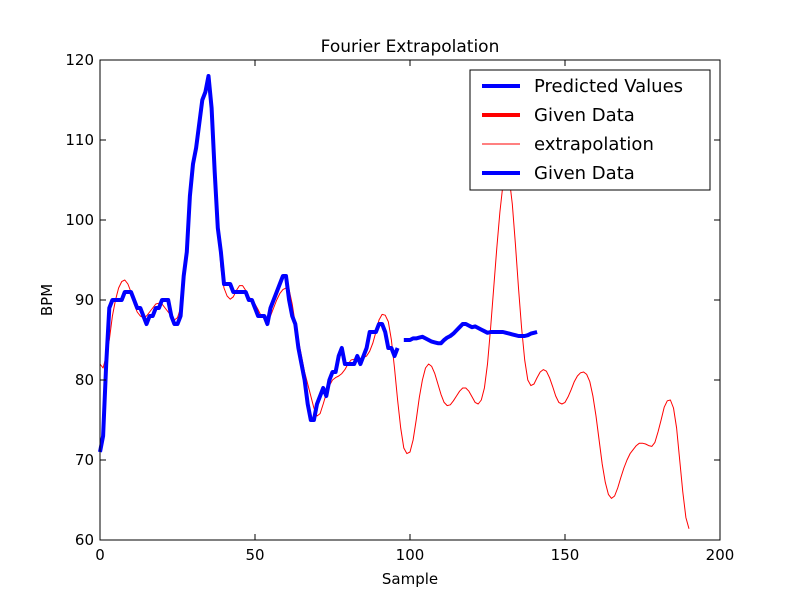  I want to click on x-tick-label: 0, so click(100, 555).